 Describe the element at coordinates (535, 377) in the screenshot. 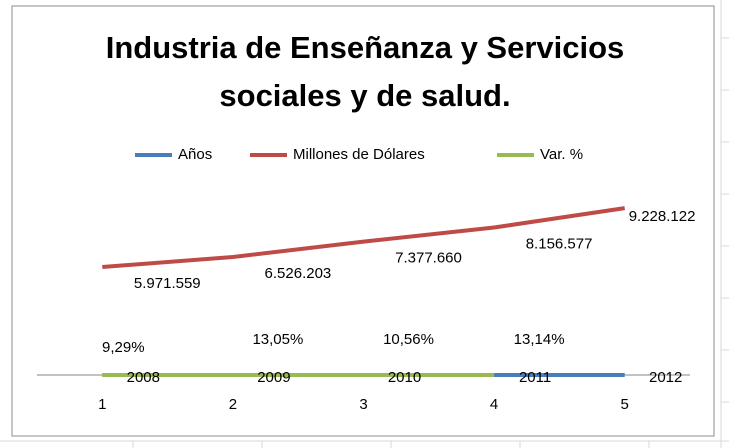

I see `data-label: 2011` at that location.